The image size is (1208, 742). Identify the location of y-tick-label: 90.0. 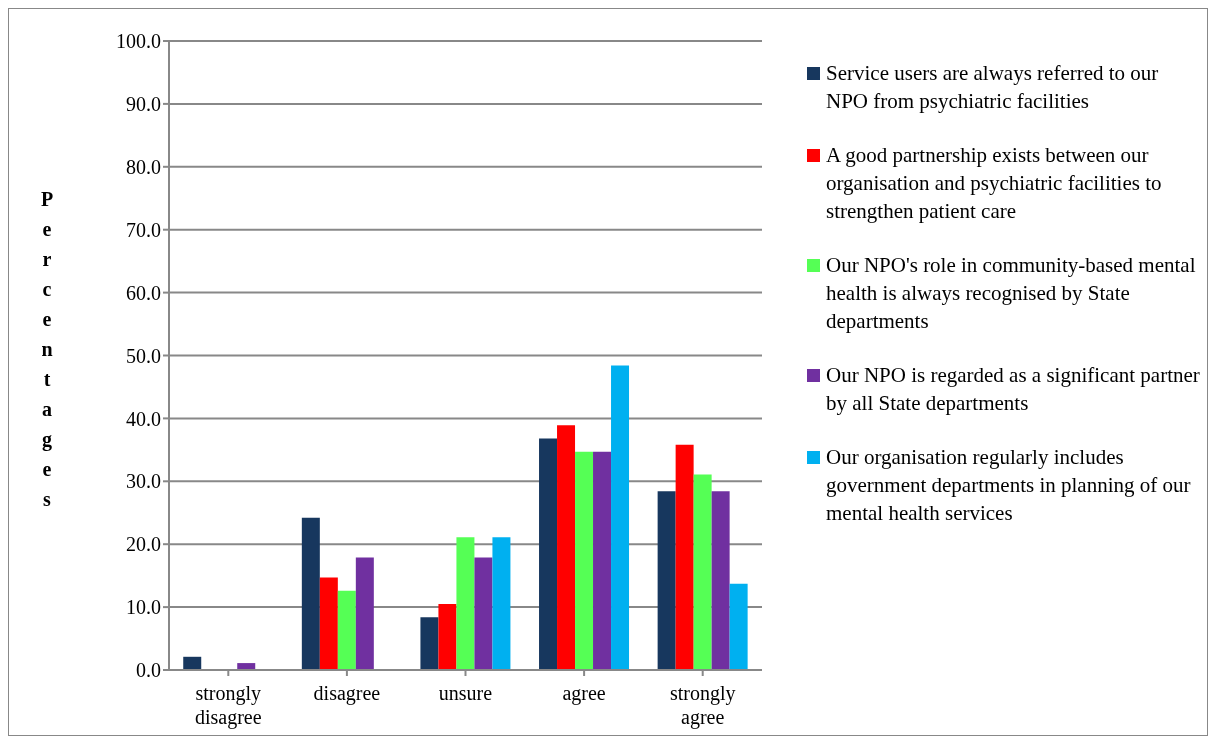
(143, 104).